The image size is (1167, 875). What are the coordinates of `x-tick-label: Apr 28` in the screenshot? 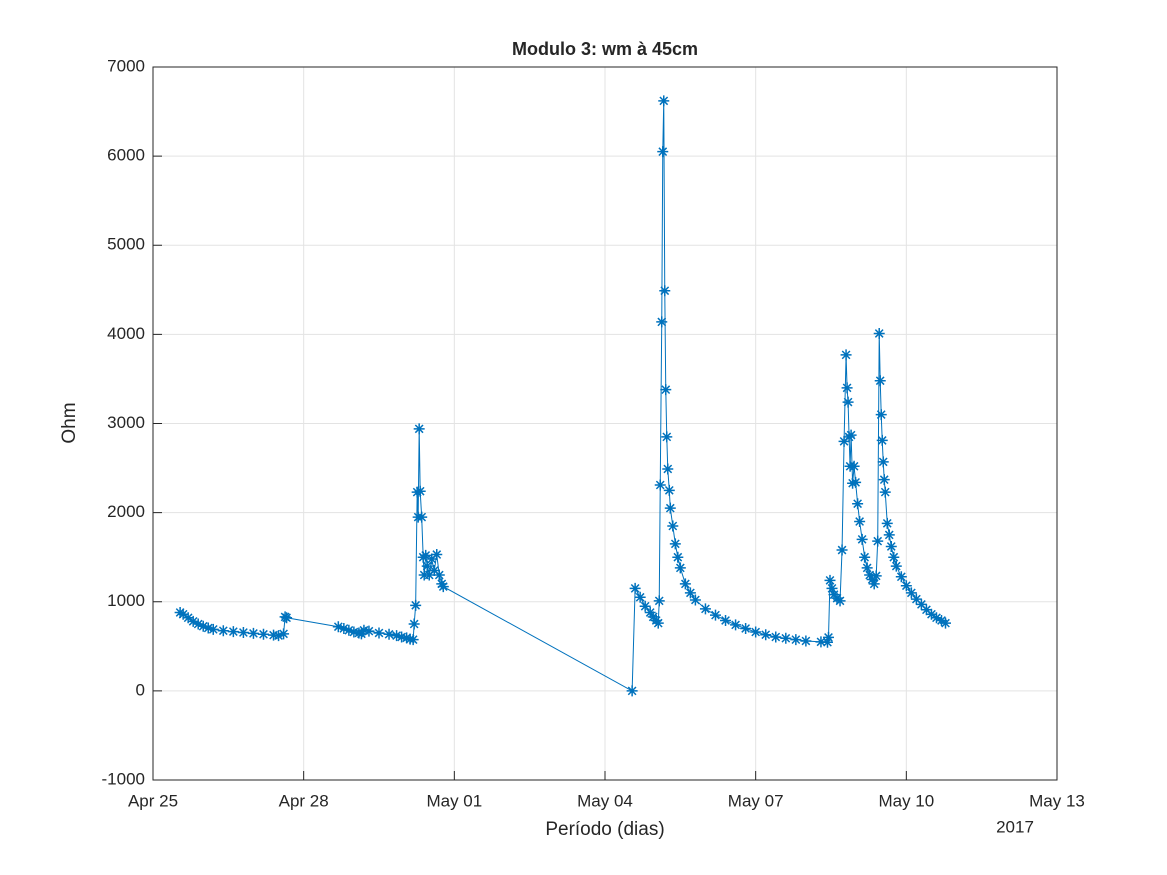 It's located at (304, 800).